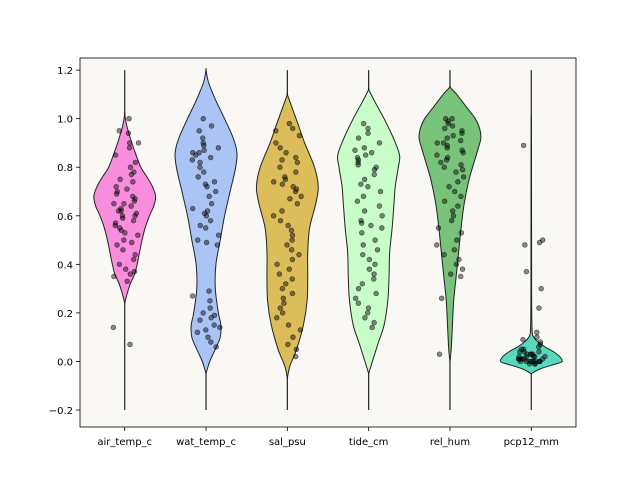 The width and height of the screenshot is (640, 485). What do you see at coordinates (369, 231) in the screenshot?
I see `violin-tide_cm` at bounding box center [369, 231].